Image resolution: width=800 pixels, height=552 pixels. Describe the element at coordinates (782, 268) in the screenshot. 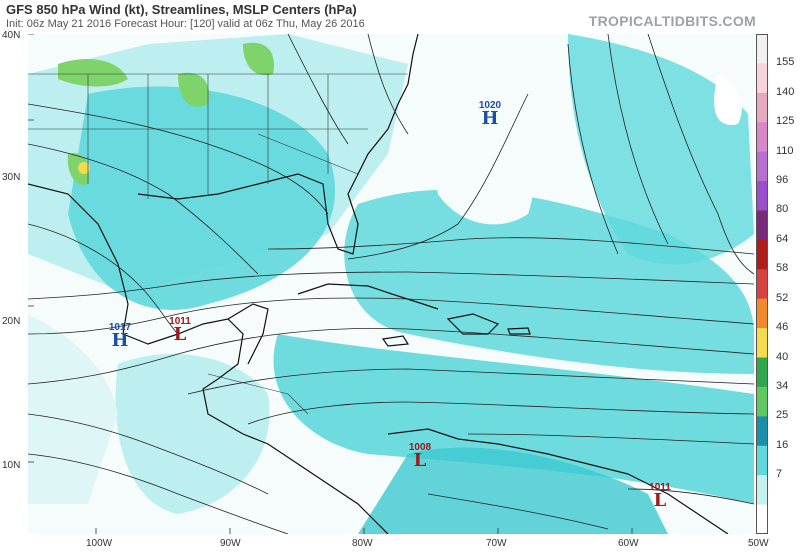

I see `colorbar-label: 58` at that location.